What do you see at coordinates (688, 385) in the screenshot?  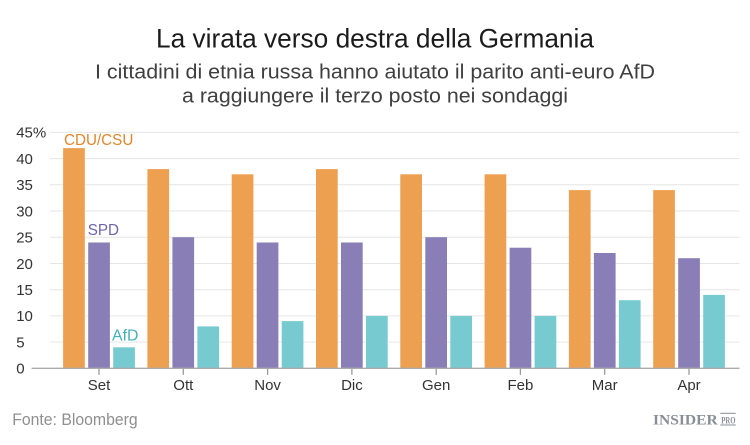 I see `svg-text: Apr` at bounding box center [688, 385].